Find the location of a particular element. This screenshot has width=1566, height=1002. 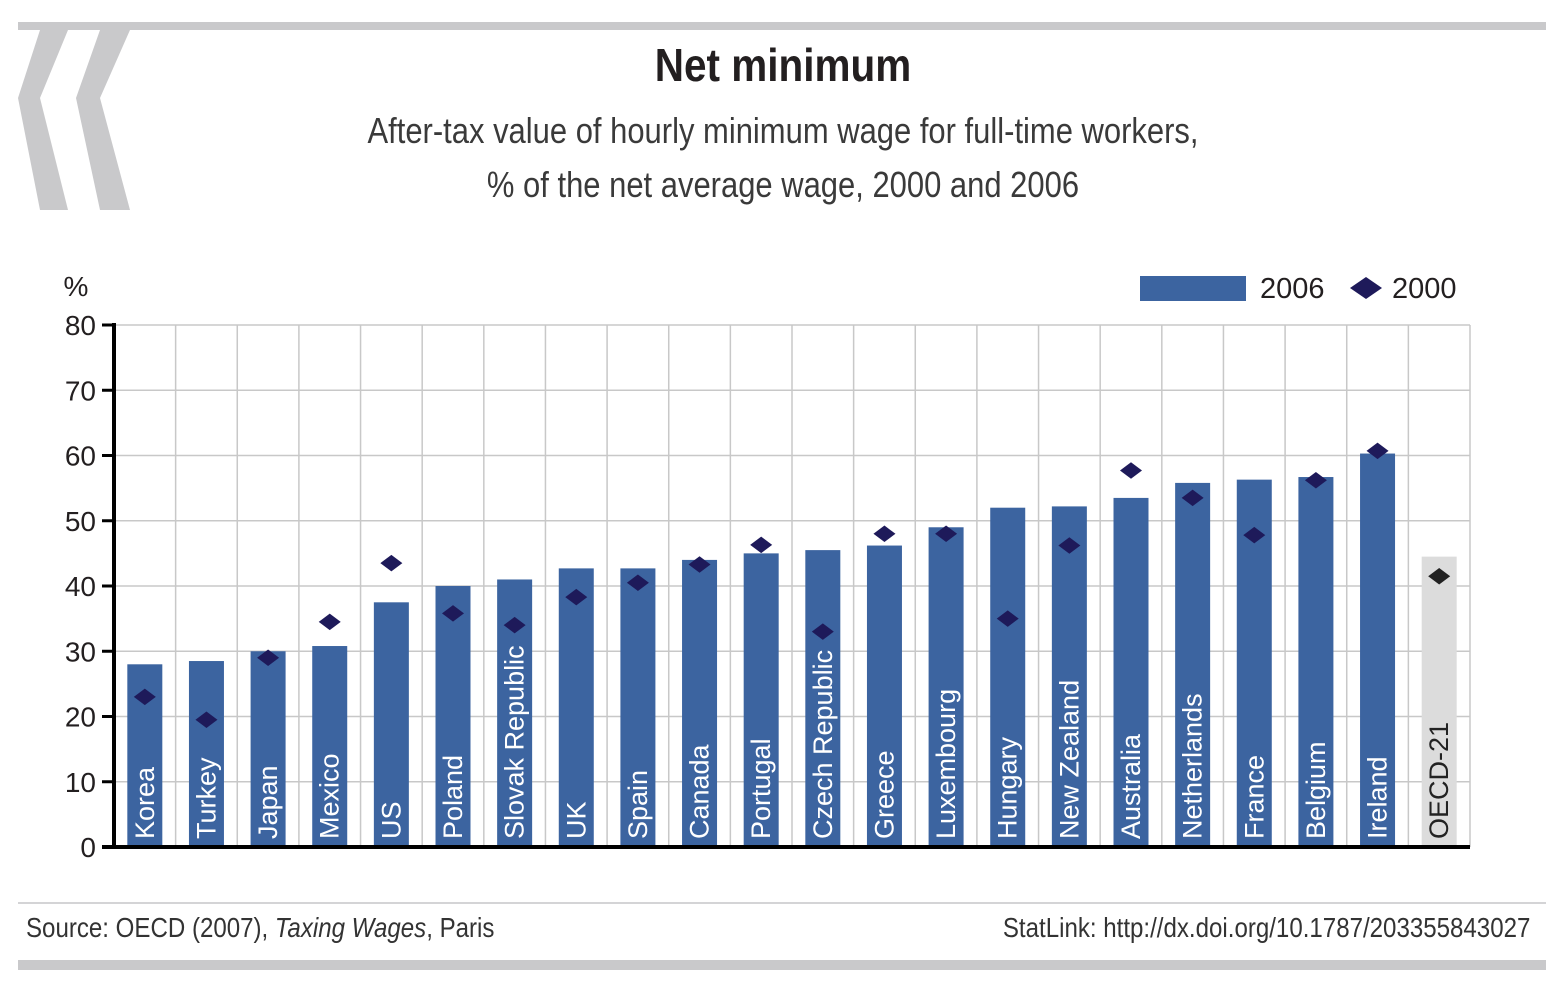

chart-subtitle-line2: % of the net average wage, 2000 and 2006 is located at coordinates (783, 184).